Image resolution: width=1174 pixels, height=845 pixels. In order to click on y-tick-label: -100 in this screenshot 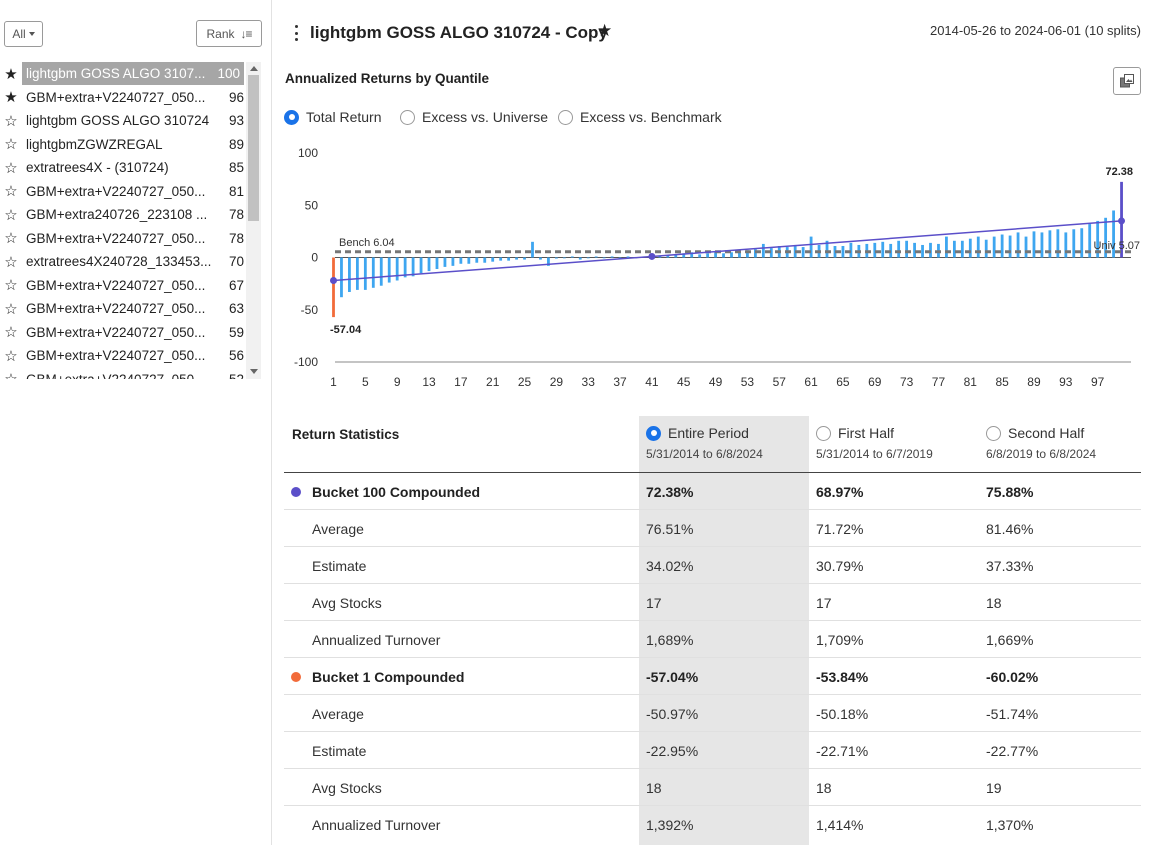, I will do `click(306, 362)`.